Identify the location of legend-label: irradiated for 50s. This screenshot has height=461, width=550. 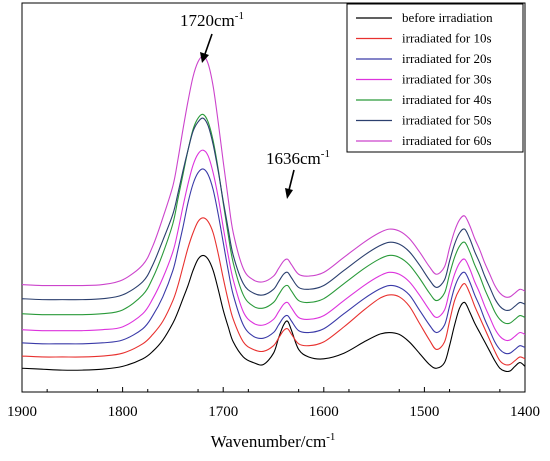
(447, 120).